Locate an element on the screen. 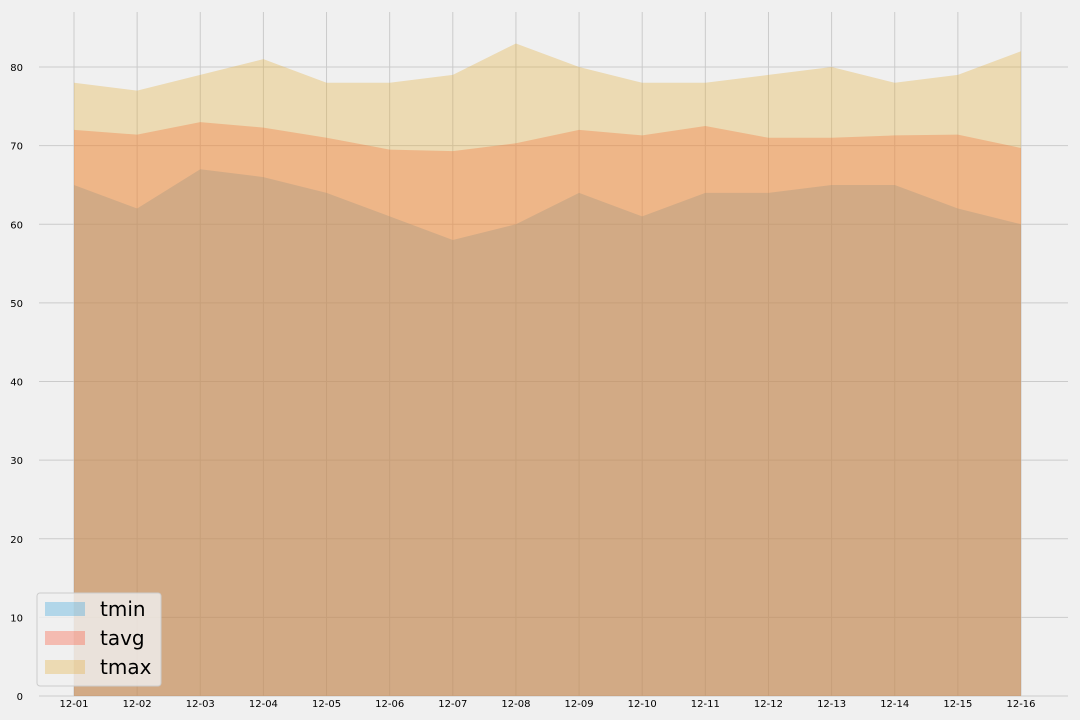 The height and width of the screenshot is (720, 1080). legend-label-tavg: tavg is located at coordinates (122, 638).